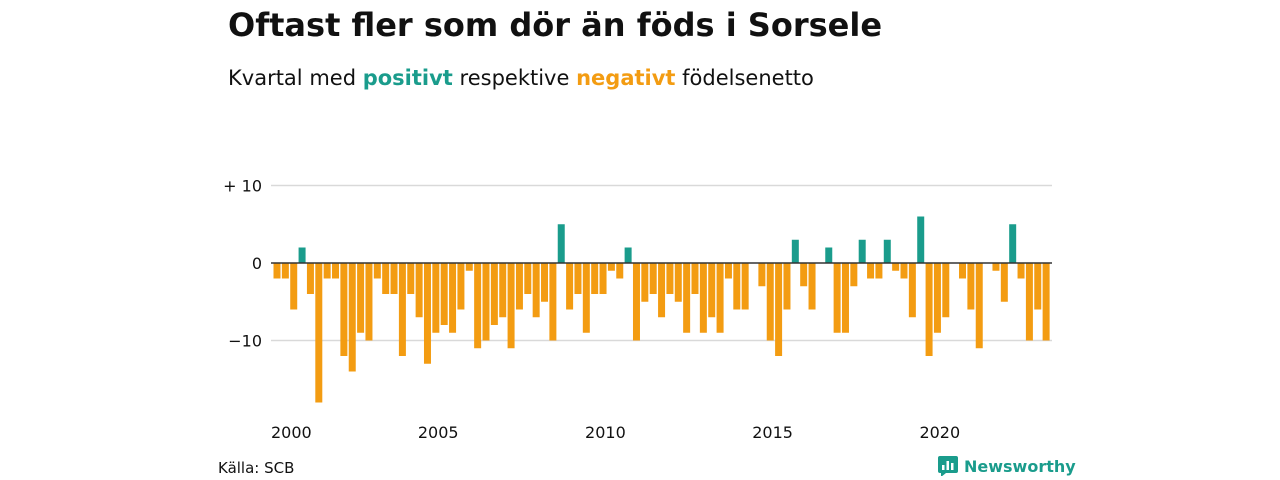 This screenshot has width=1280, height=480. Describe the element at coordinates (438, 432) in the screenshot. I see `x-tick-label: 2005` at that location.